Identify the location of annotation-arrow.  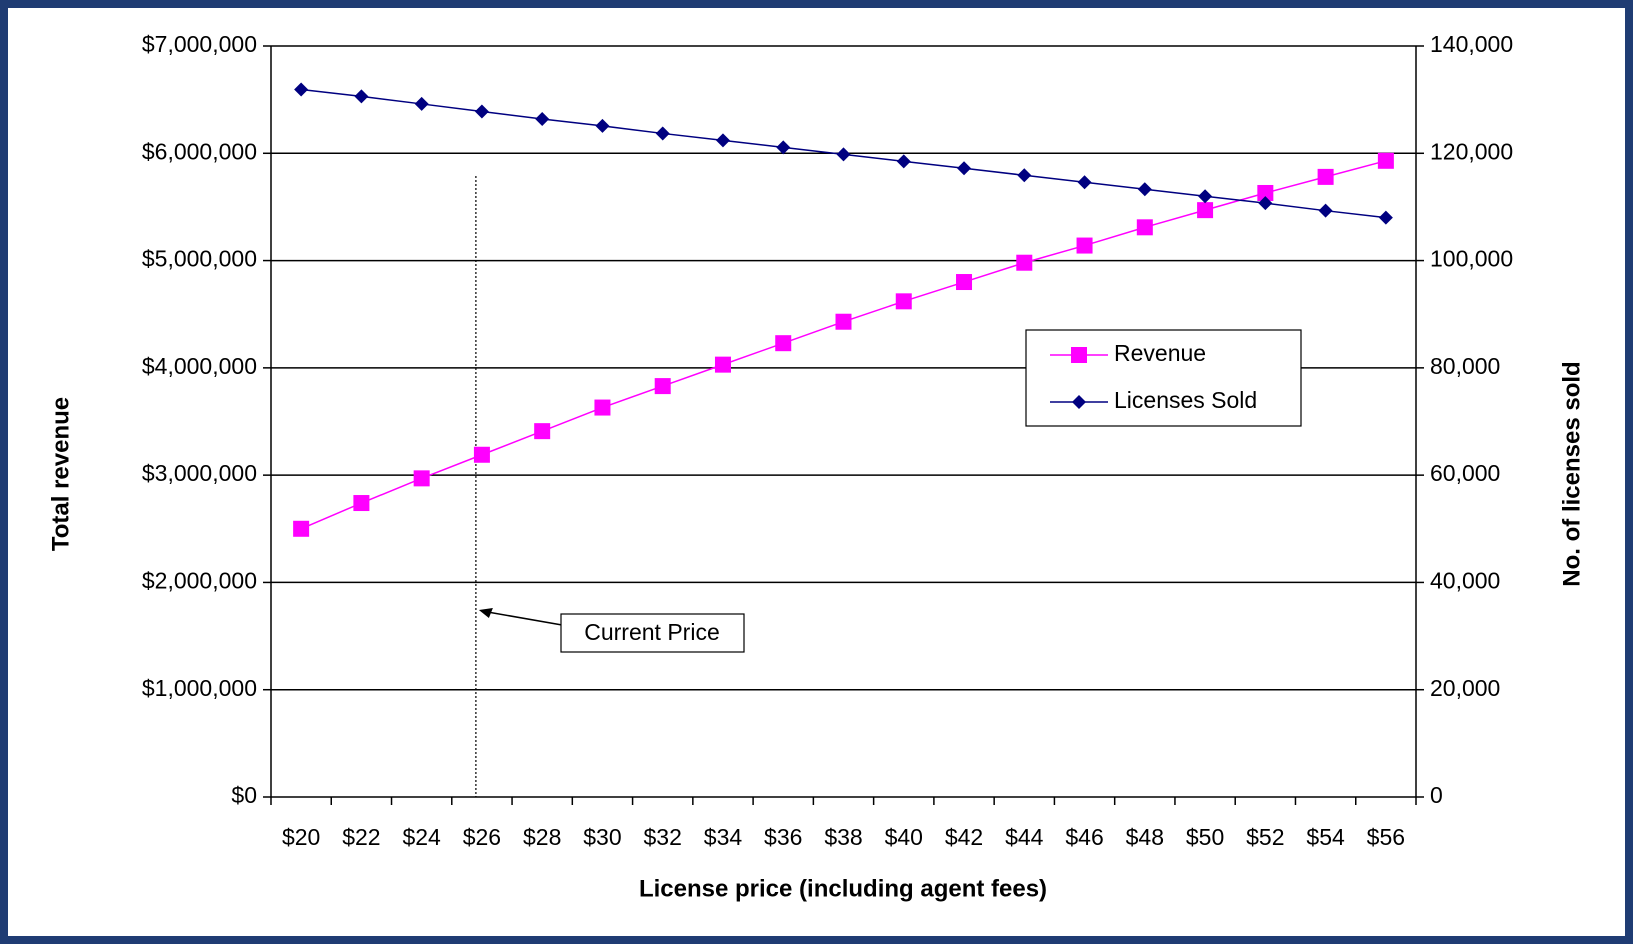
(522, 618).